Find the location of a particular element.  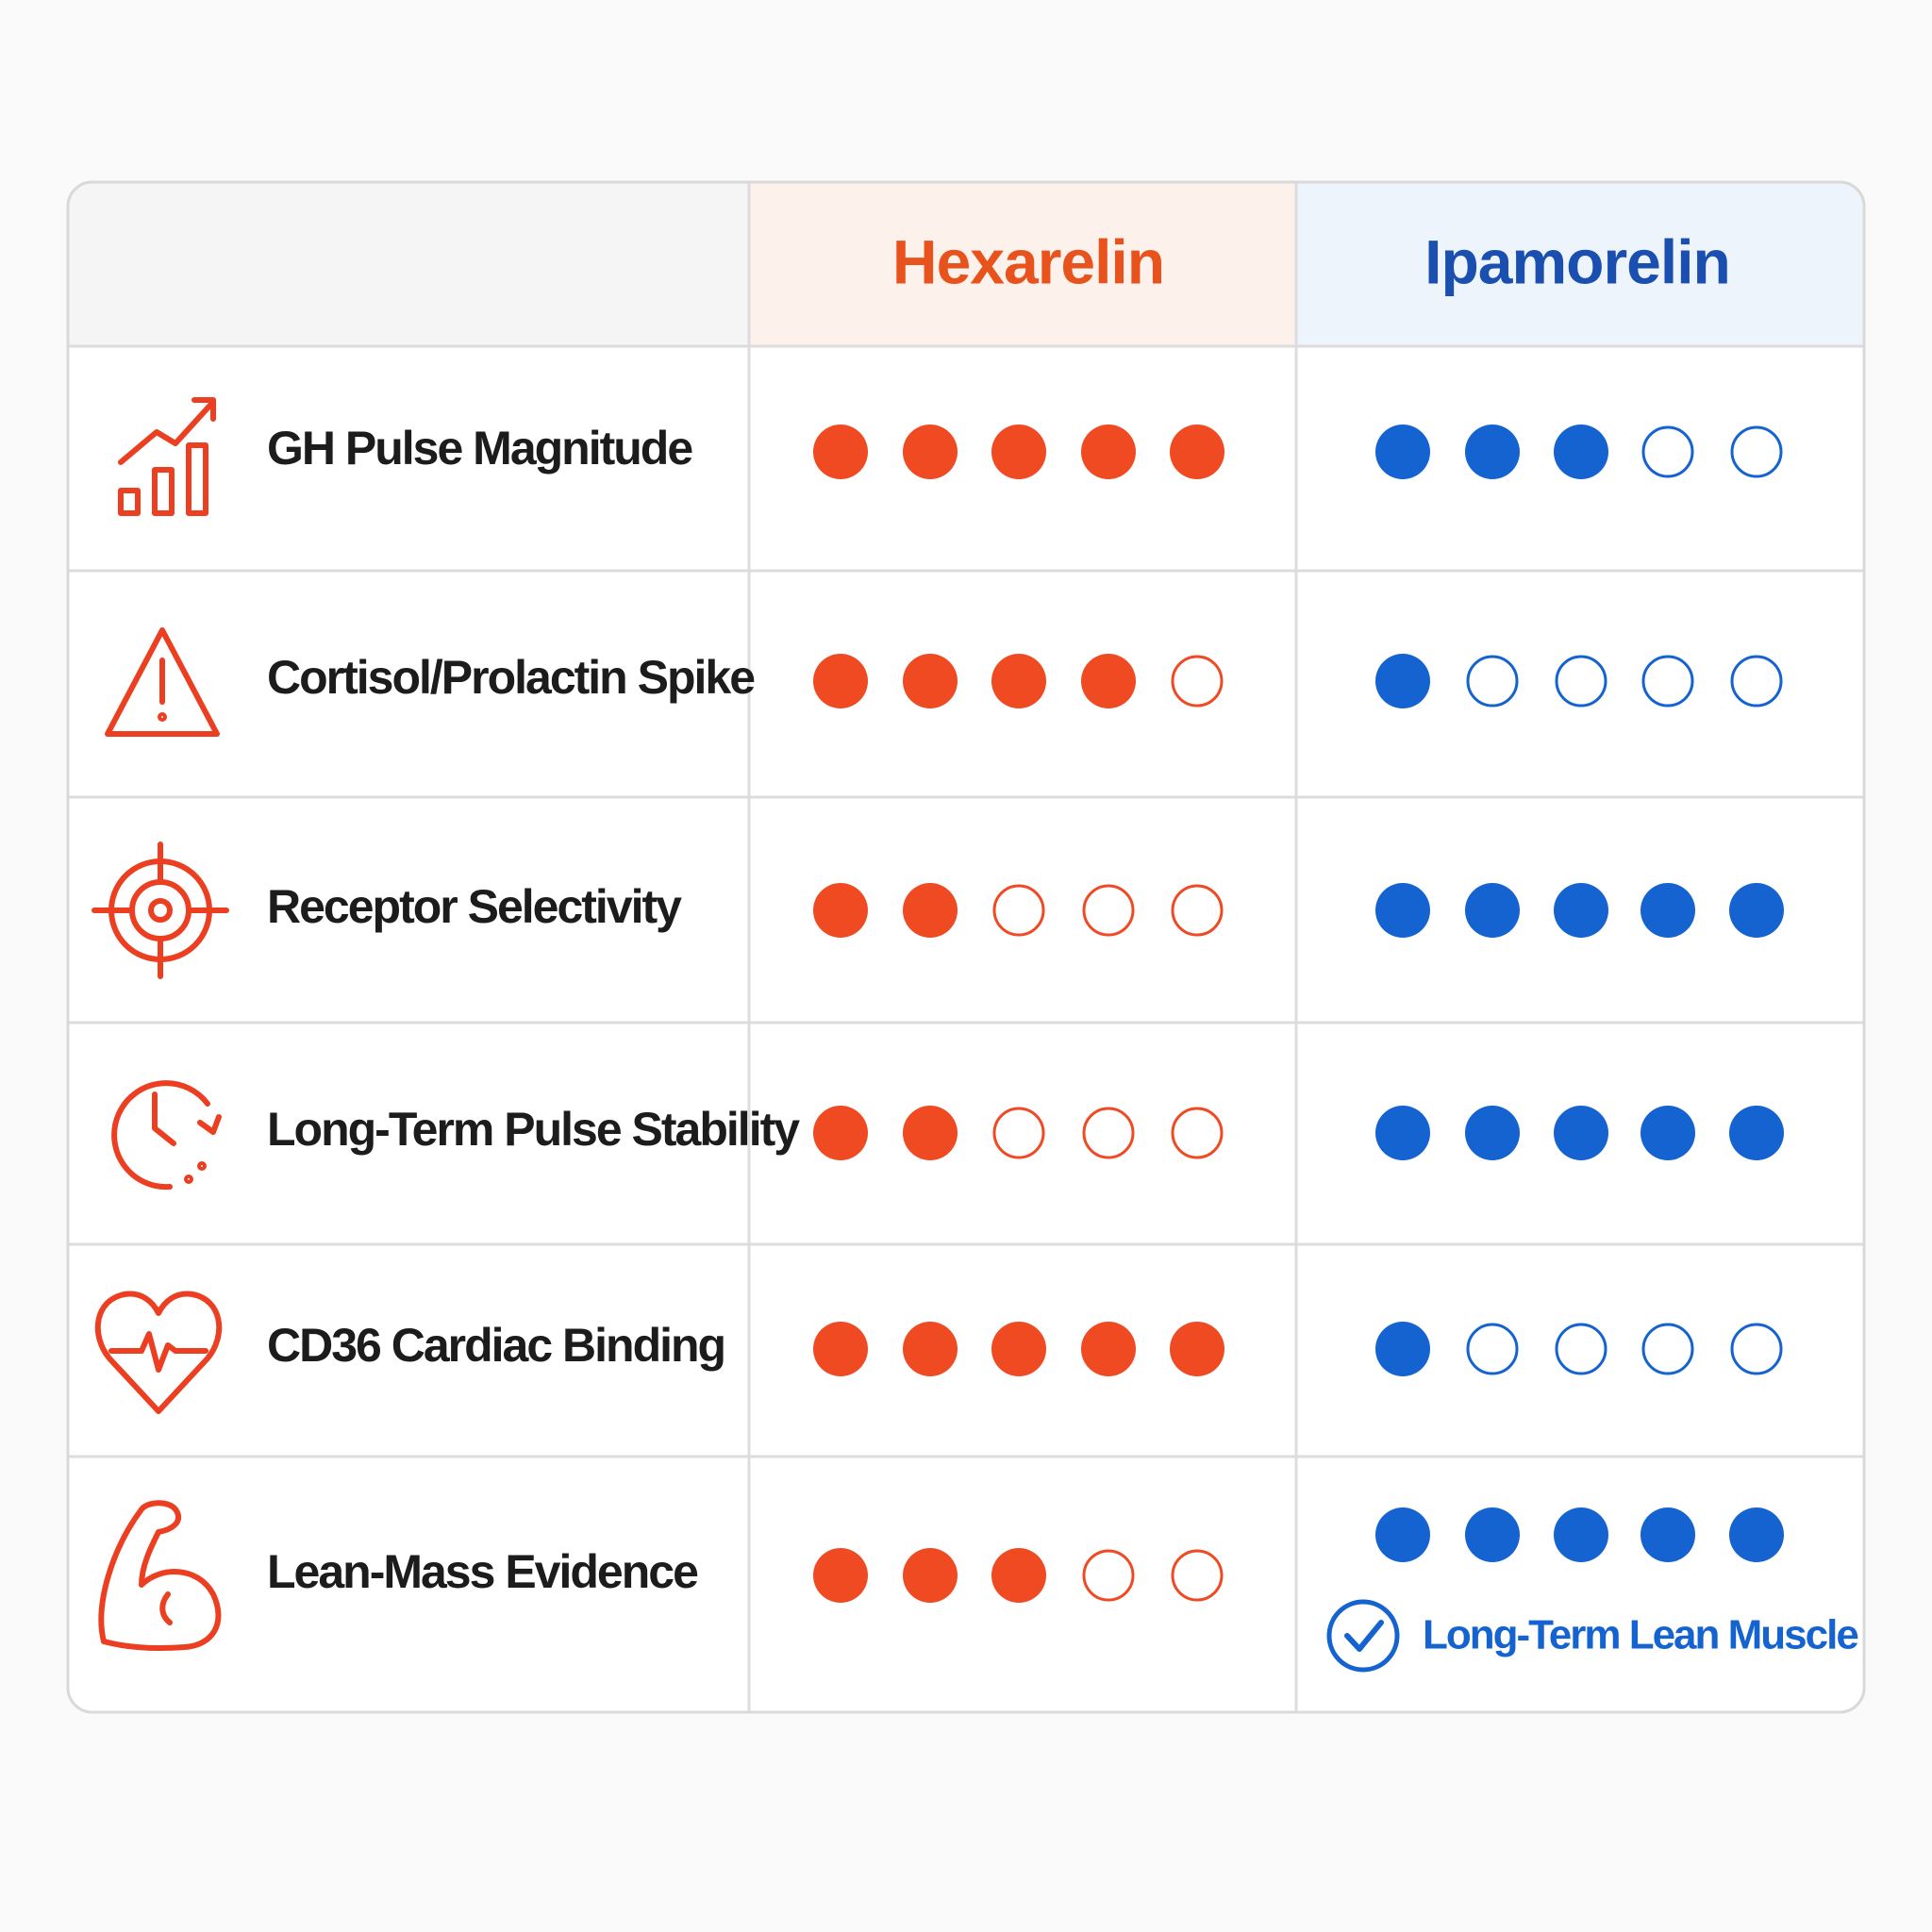

row-label: GH Pulse Magnitude is located at coordinates (480, 448).